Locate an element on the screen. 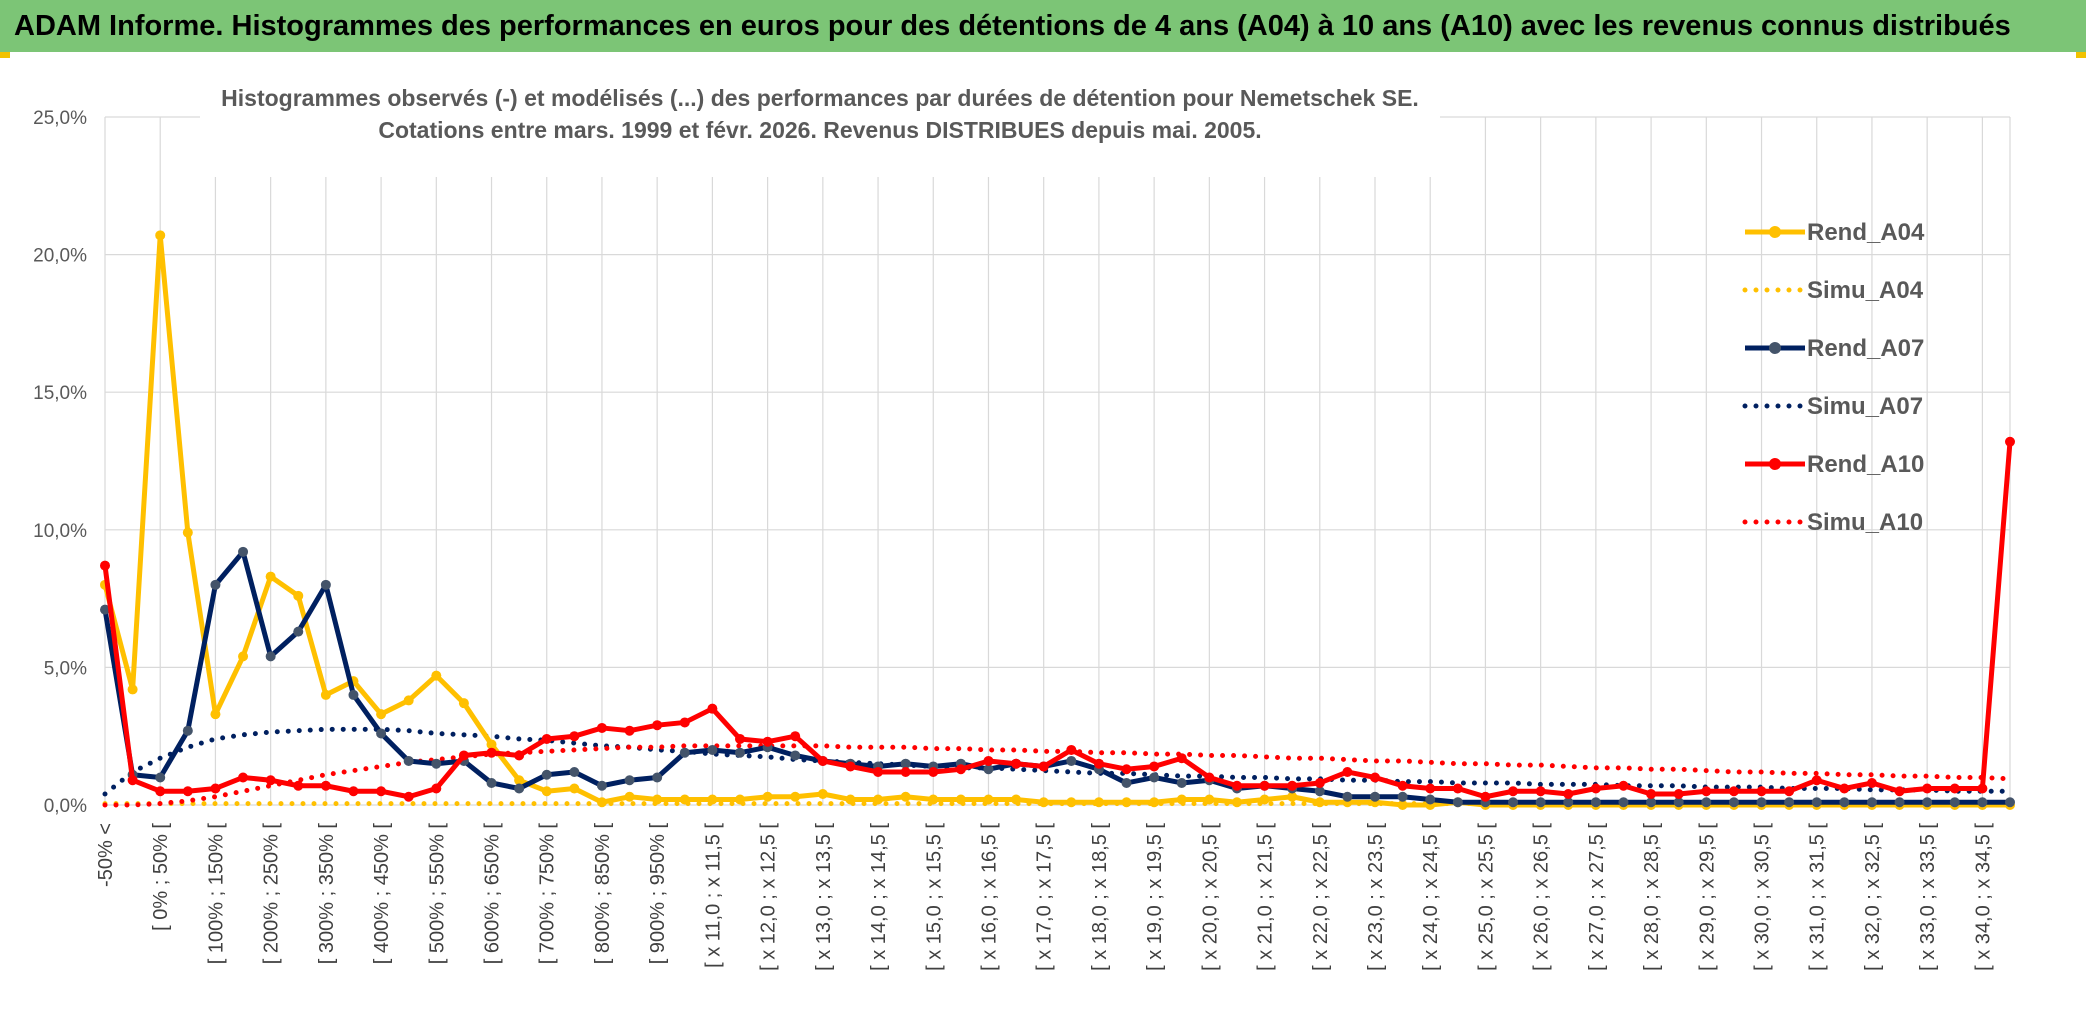 This screenshot has height=1031, width=2086. x-tick-label: [ x 16,0 ; x 16,5 [ is located at coordinates (989, 897).